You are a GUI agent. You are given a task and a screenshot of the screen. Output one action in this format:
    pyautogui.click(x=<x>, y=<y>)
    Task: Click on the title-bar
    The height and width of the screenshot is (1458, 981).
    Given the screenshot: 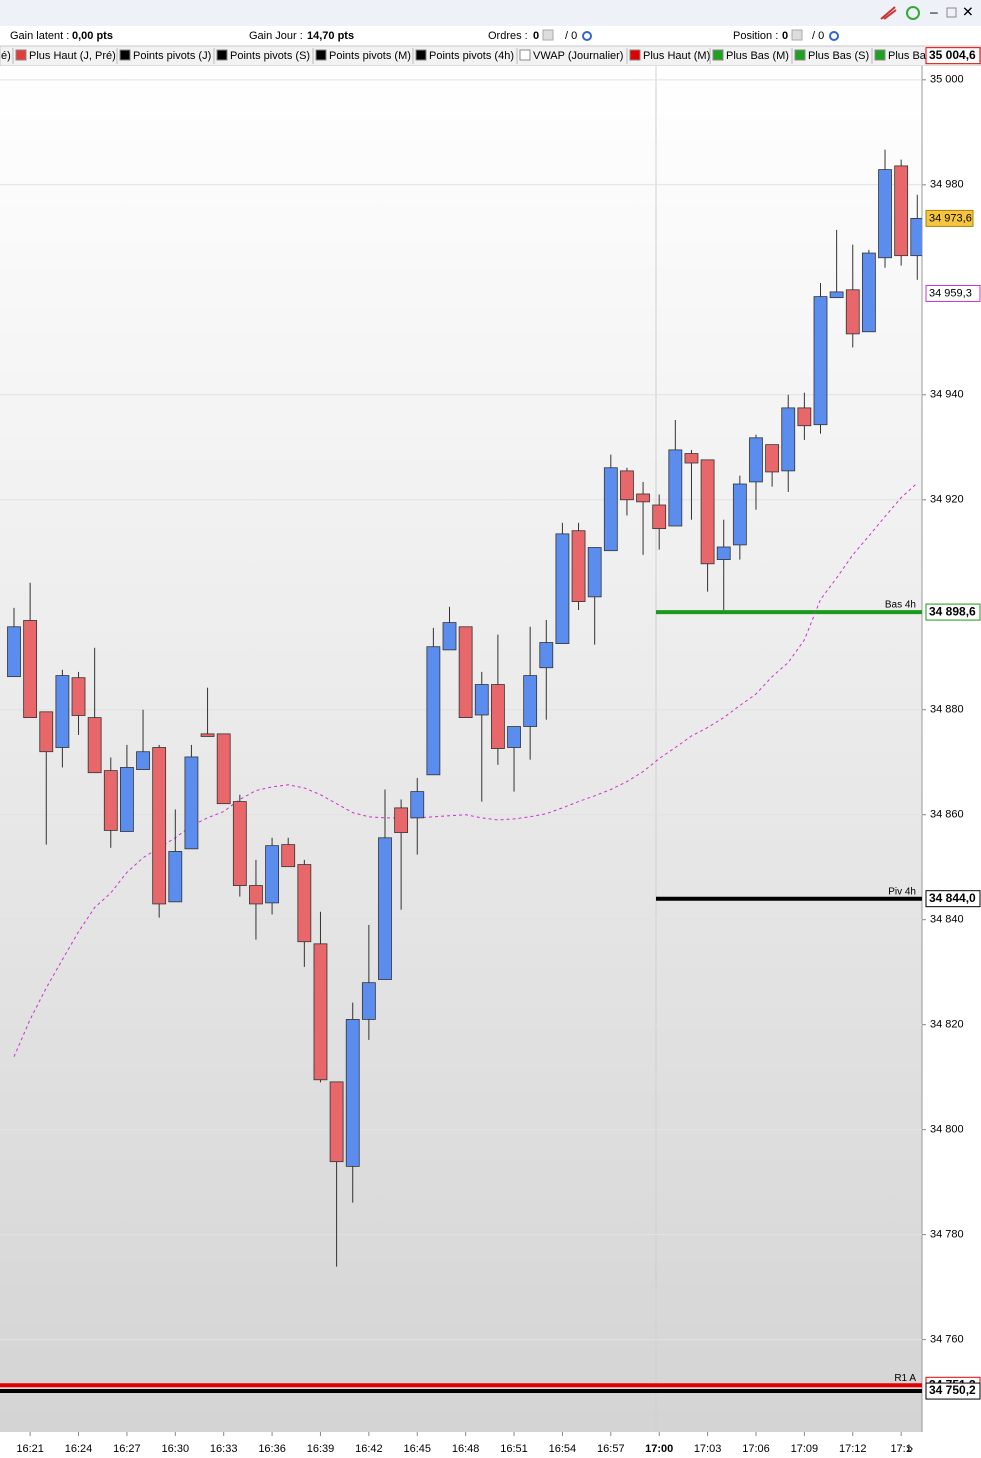 What is the action you would take?
    pyautogui.click(x=490, y=13)
    